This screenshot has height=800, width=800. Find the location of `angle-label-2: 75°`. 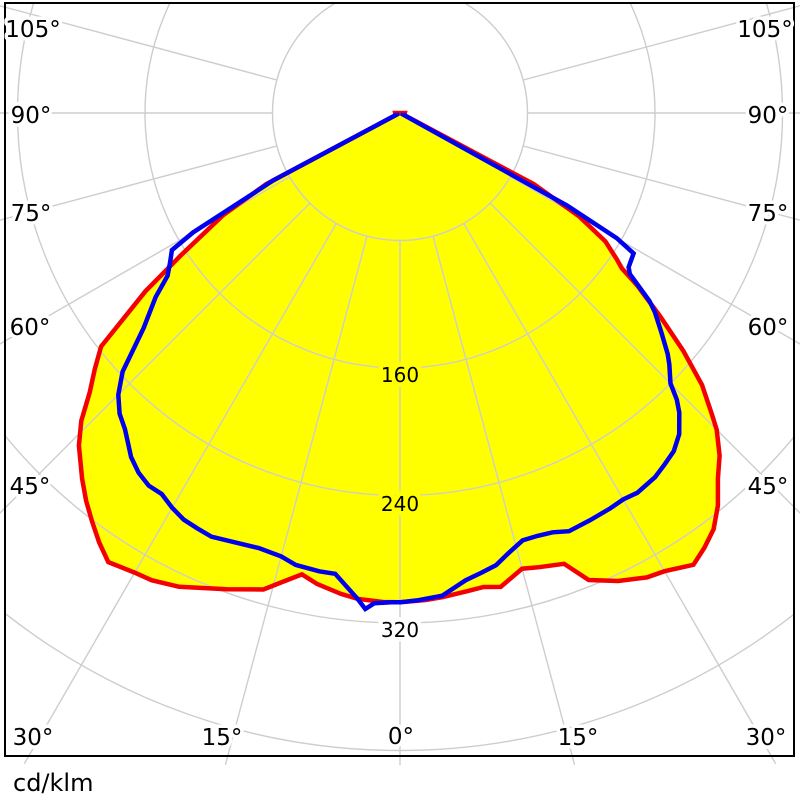

angle-label-2: 75° is located at coordinates (31, 214).